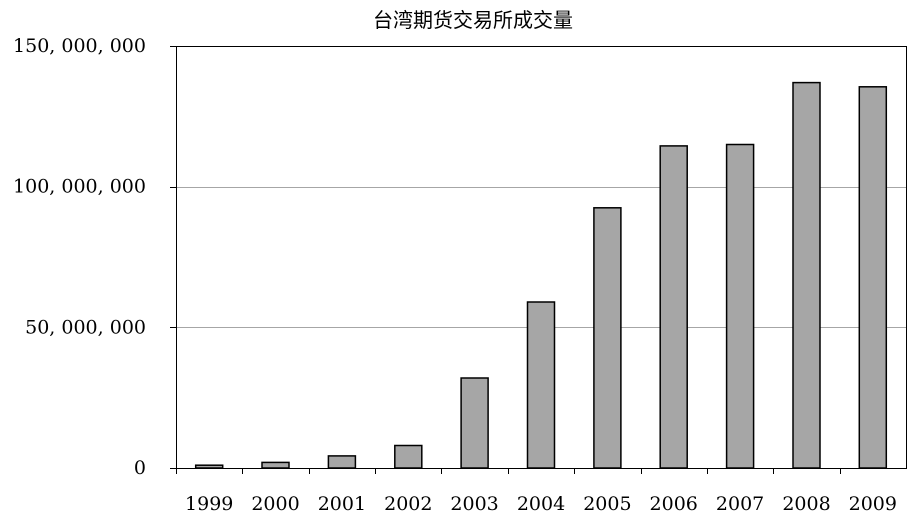 The height and width of the screenshot is (522, 918). Describe the element at coordinates (607, 504) in the screenshot. I see `x-tick-label-2005: 2005` at that location.